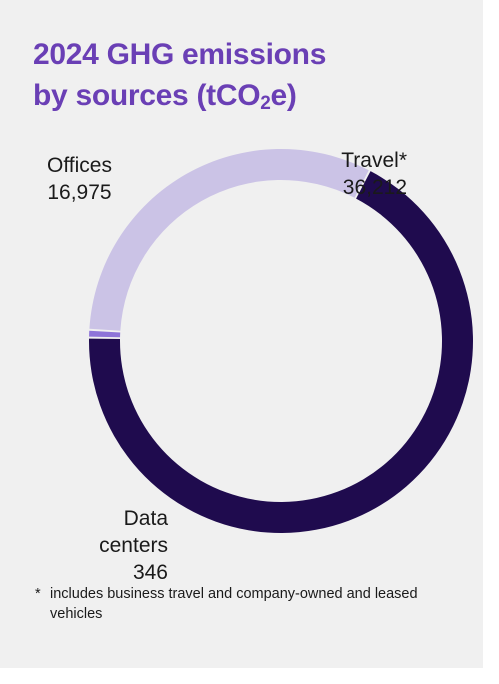 This screenshot has height=684, width=499. Describe the element at coordinates (374, 174) in the screenshot. I see `label-travel: Travel* 36,212` at that location.